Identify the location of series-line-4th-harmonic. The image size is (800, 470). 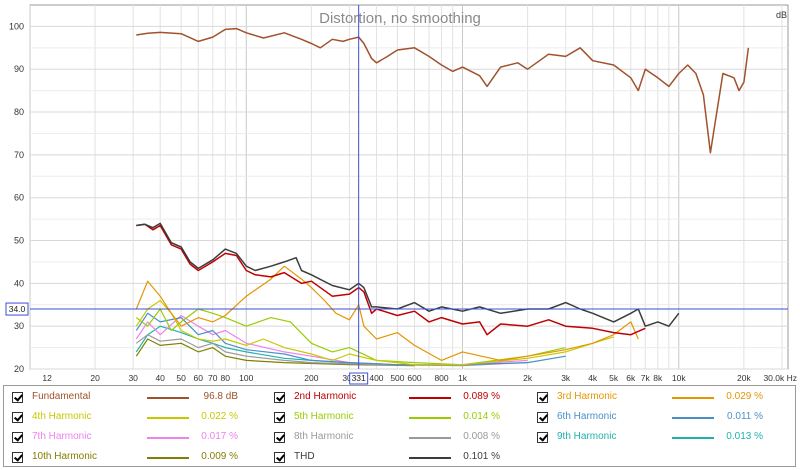
(374, 332).